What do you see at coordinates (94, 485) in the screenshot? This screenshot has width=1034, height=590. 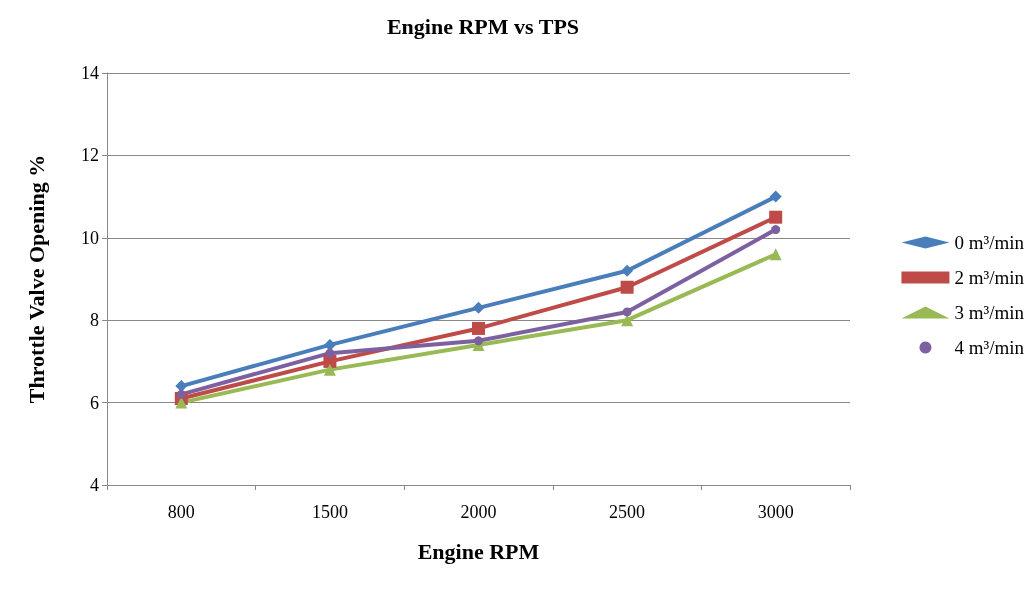 I see `y-tick-label: 4` at bounding box center [94, 485].